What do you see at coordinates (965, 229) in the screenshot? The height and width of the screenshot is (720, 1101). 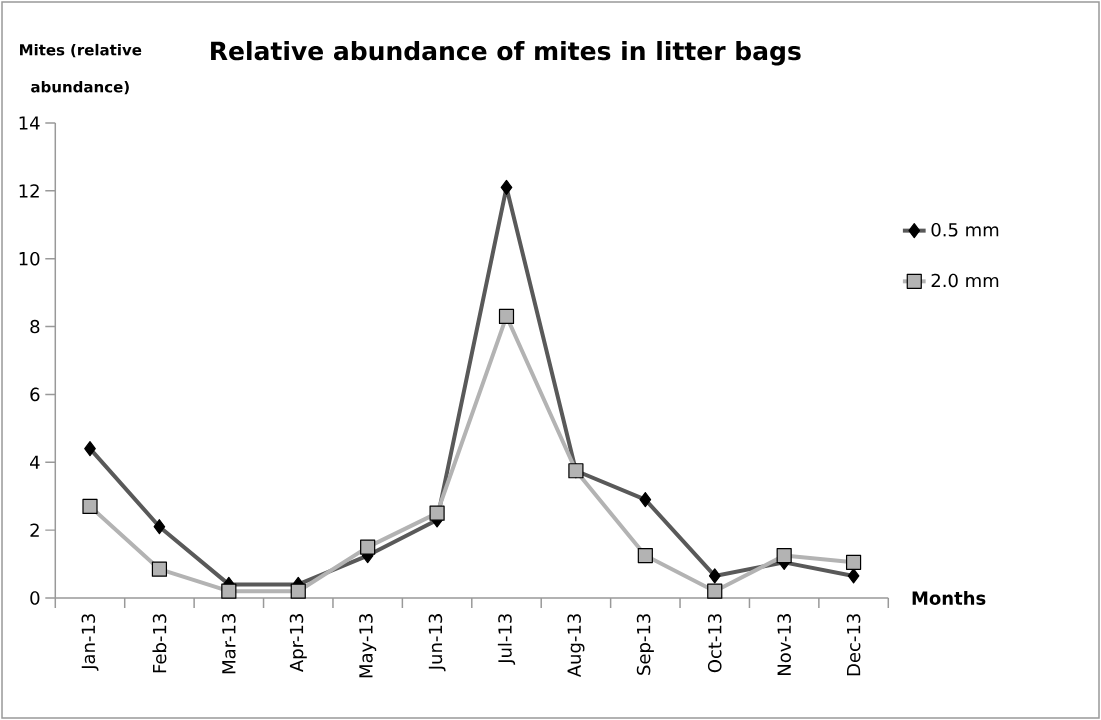 I see `legend-label: 0.5 mm` at bounding box center [965, 229].